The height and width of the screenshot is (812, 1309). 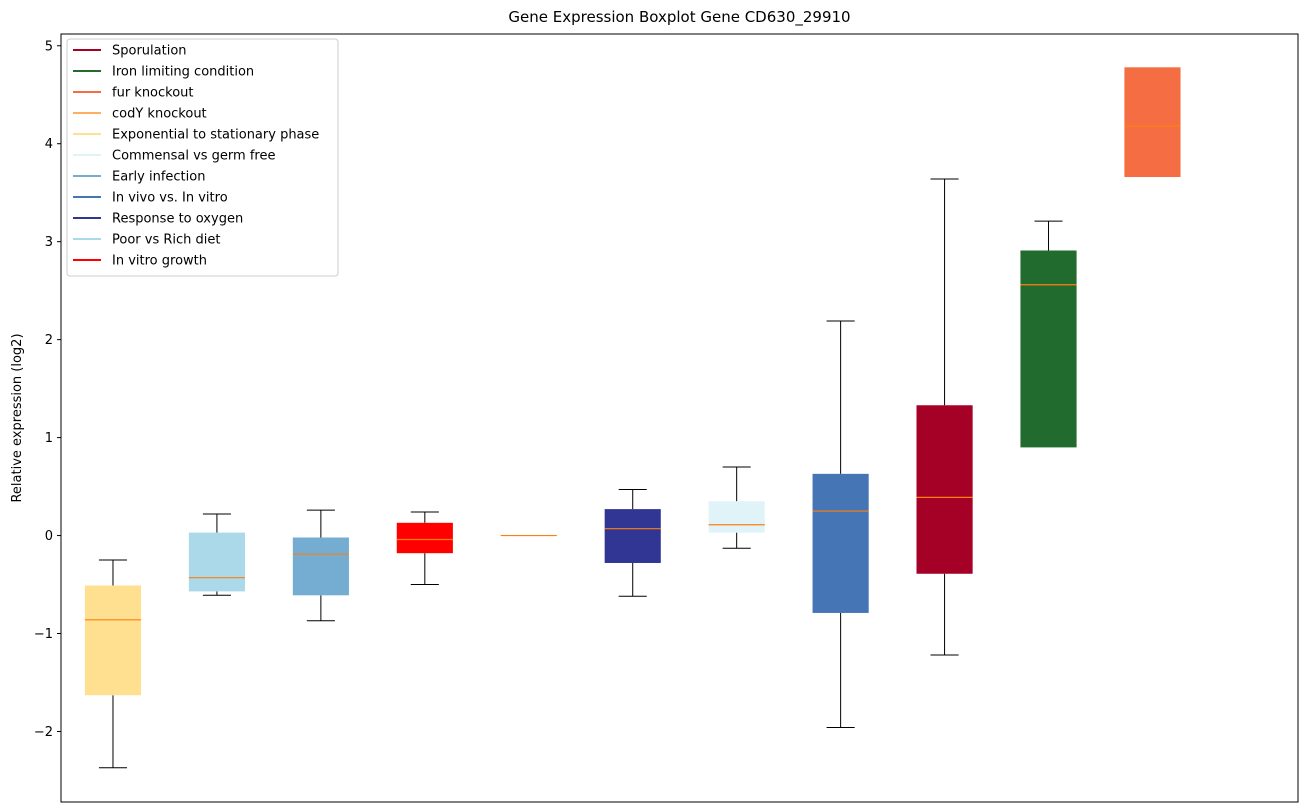 I want to click on y-tick-label: 2, so click(x=49, y=340).